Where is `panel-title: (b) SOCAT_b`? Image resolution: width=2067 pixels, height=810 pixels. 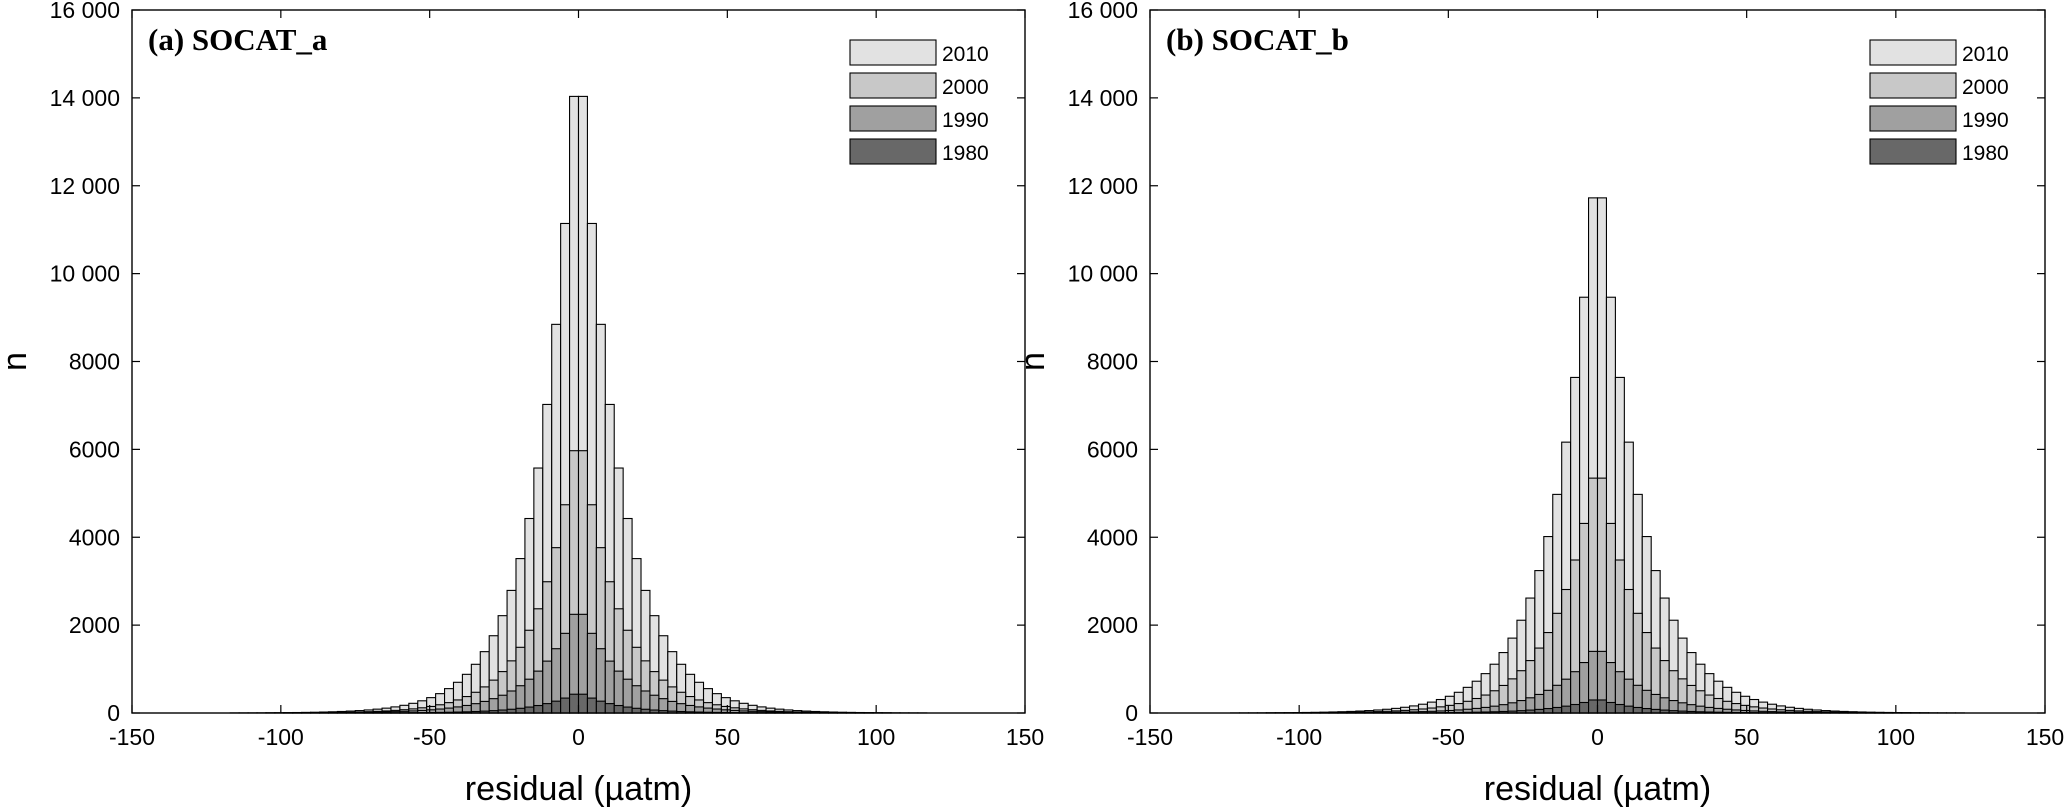 panel-title: (b) SOCAT_b is located at coordinates (1257, 39).